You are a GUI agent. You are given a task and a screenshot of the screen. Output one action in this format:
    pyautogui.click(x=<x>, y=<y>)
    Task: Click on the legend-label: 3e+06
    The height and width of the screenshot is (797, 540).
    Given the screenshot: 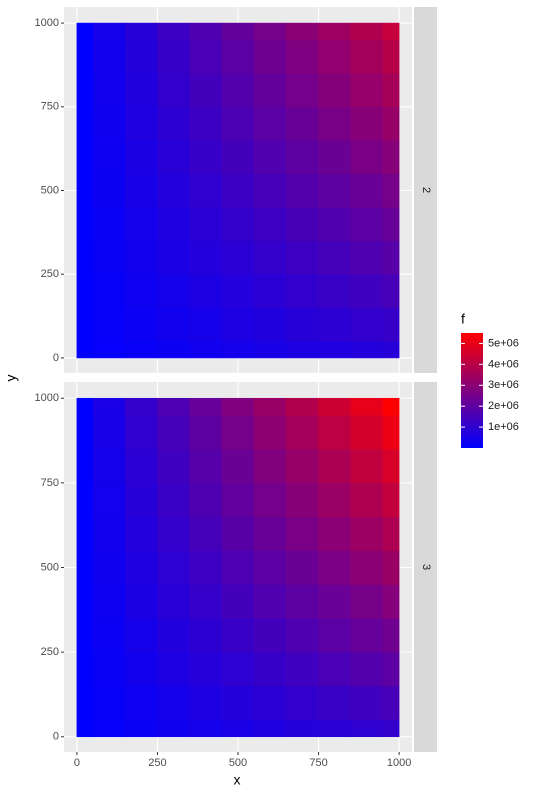 What is the action you would take?
    pyautogui.click(x=503, y=385)
    